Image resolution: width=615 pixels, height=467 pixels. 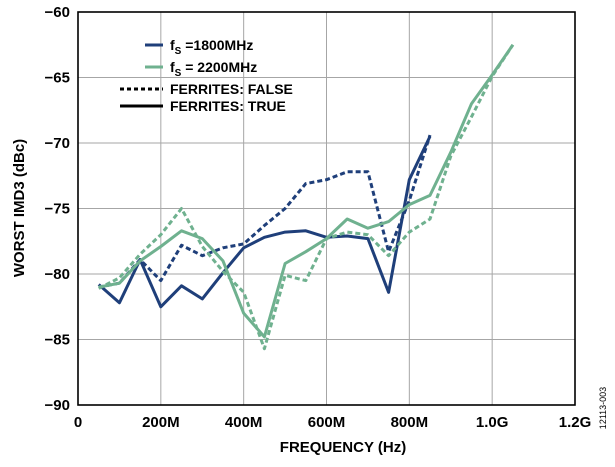 I want to click on y-axis-title: WORST IMD3 (dBc), so click(x=19, y=208).